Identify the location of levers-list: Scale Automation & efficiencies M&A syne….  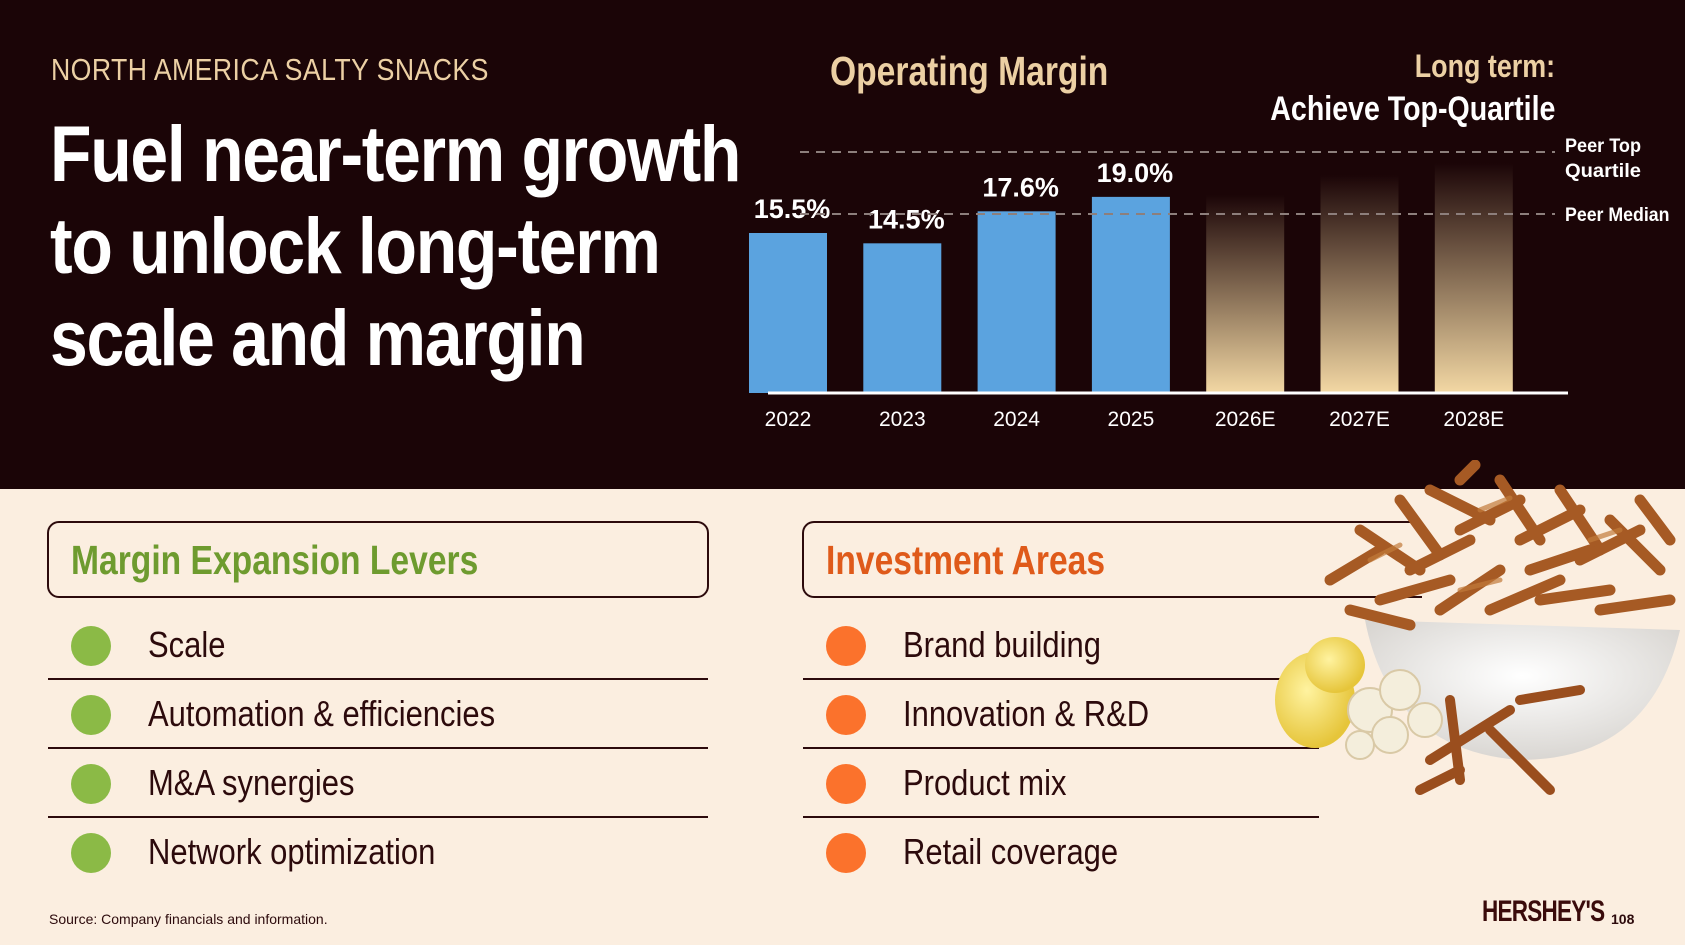
(378, 751).